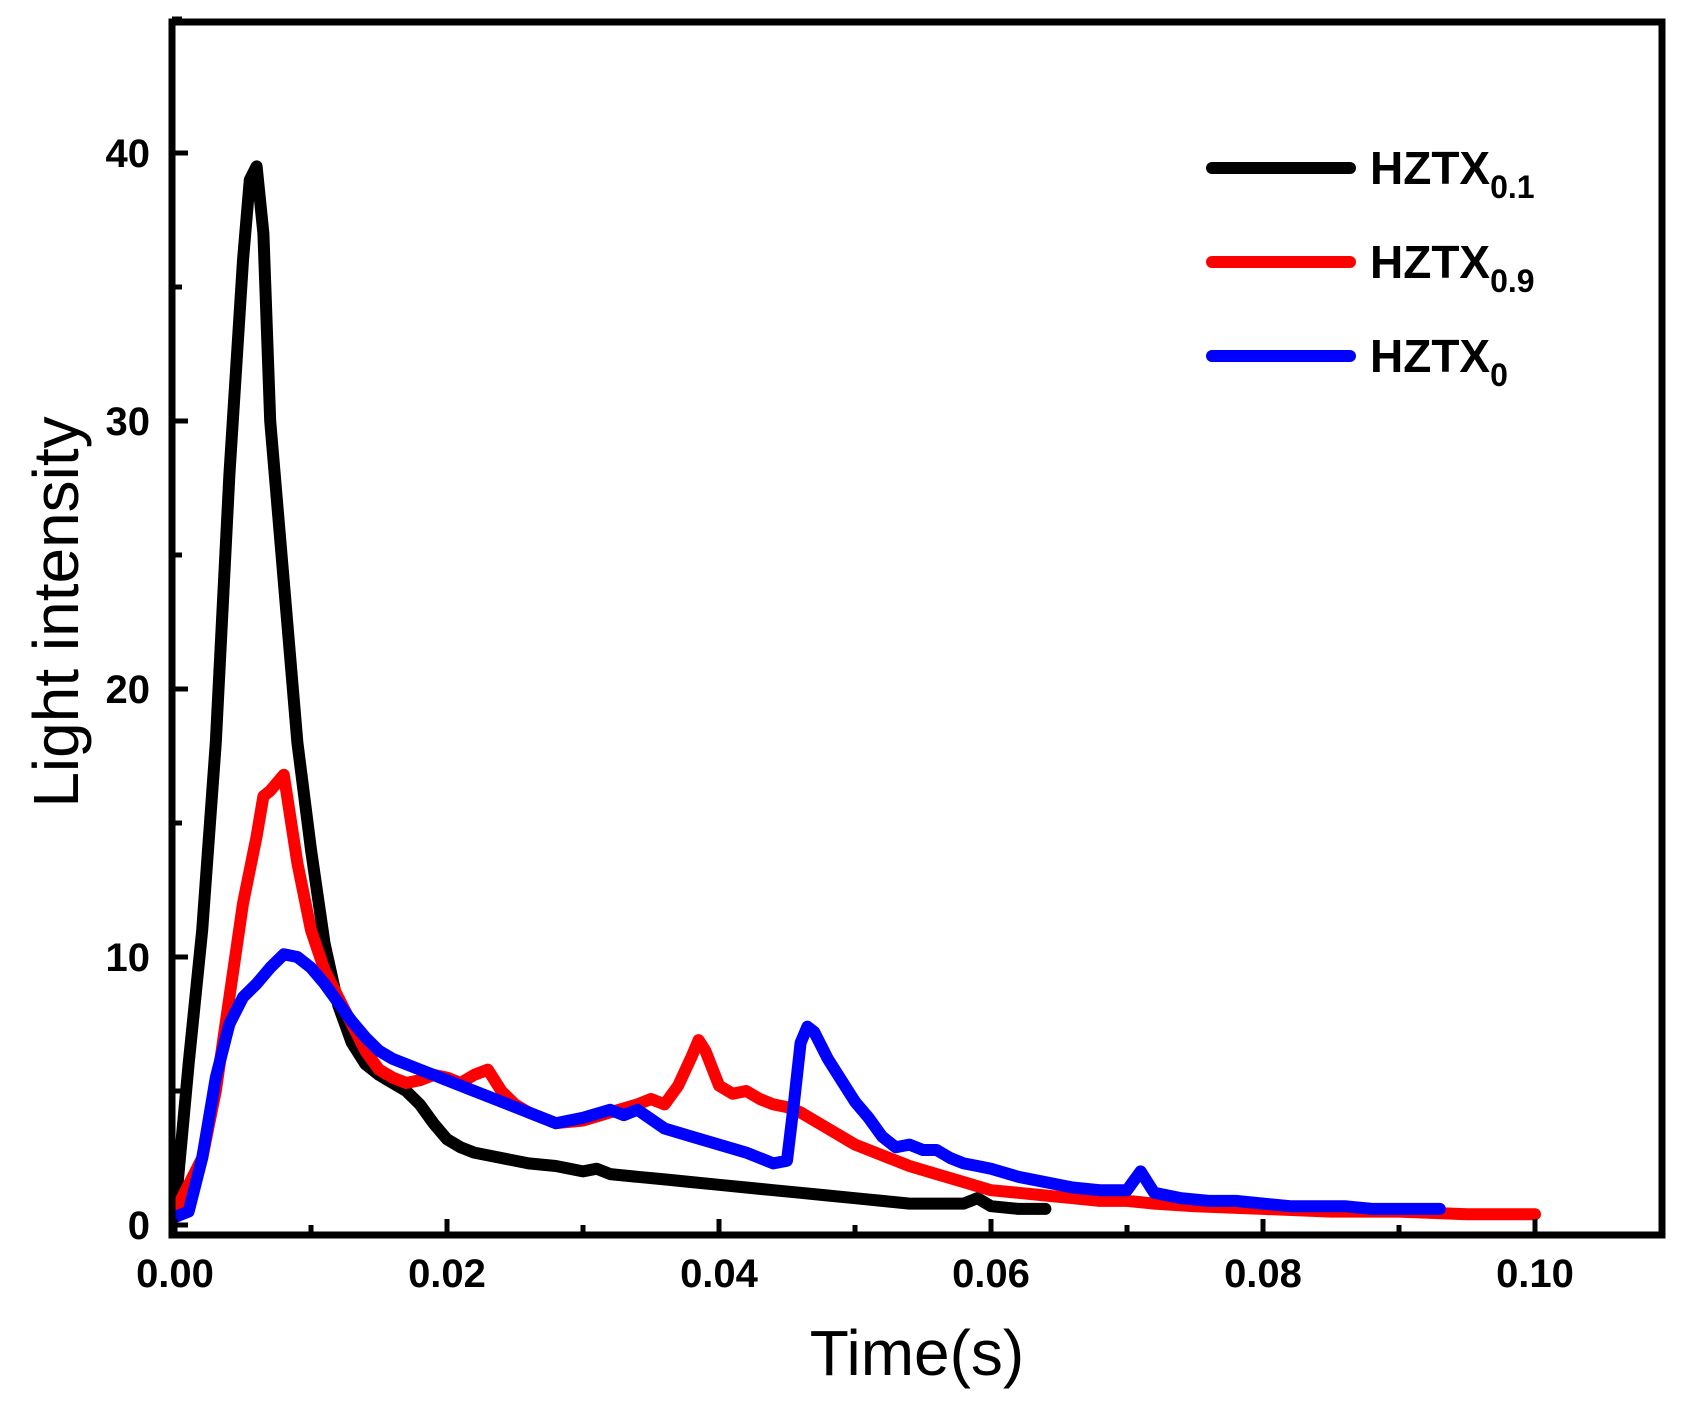 The width and height of the screenshot is (1688, 1405). I want to click on x-tick-label: 0.06, so click(991, 1274).